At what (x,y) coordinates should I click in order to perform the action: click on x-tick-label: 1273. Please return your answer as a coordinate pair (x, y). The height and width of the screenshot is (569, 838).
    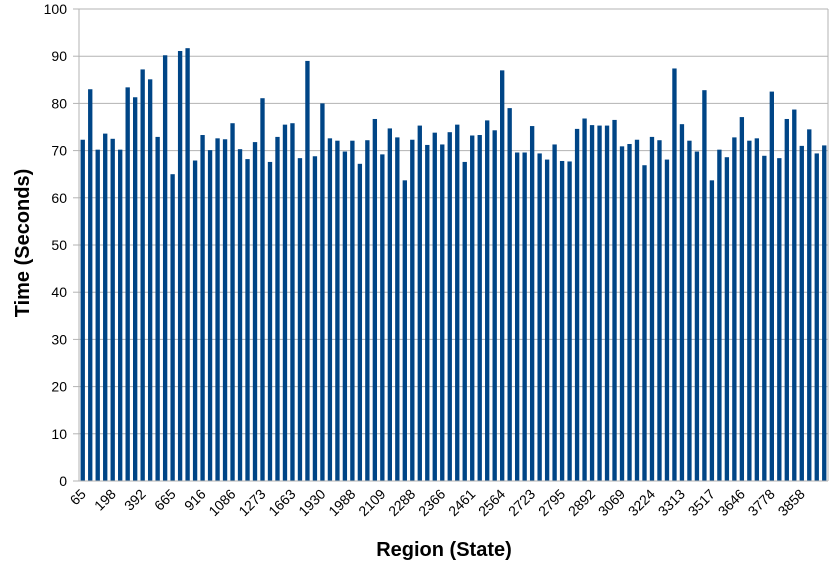
    Looking at the image, I should click on (251, 502).